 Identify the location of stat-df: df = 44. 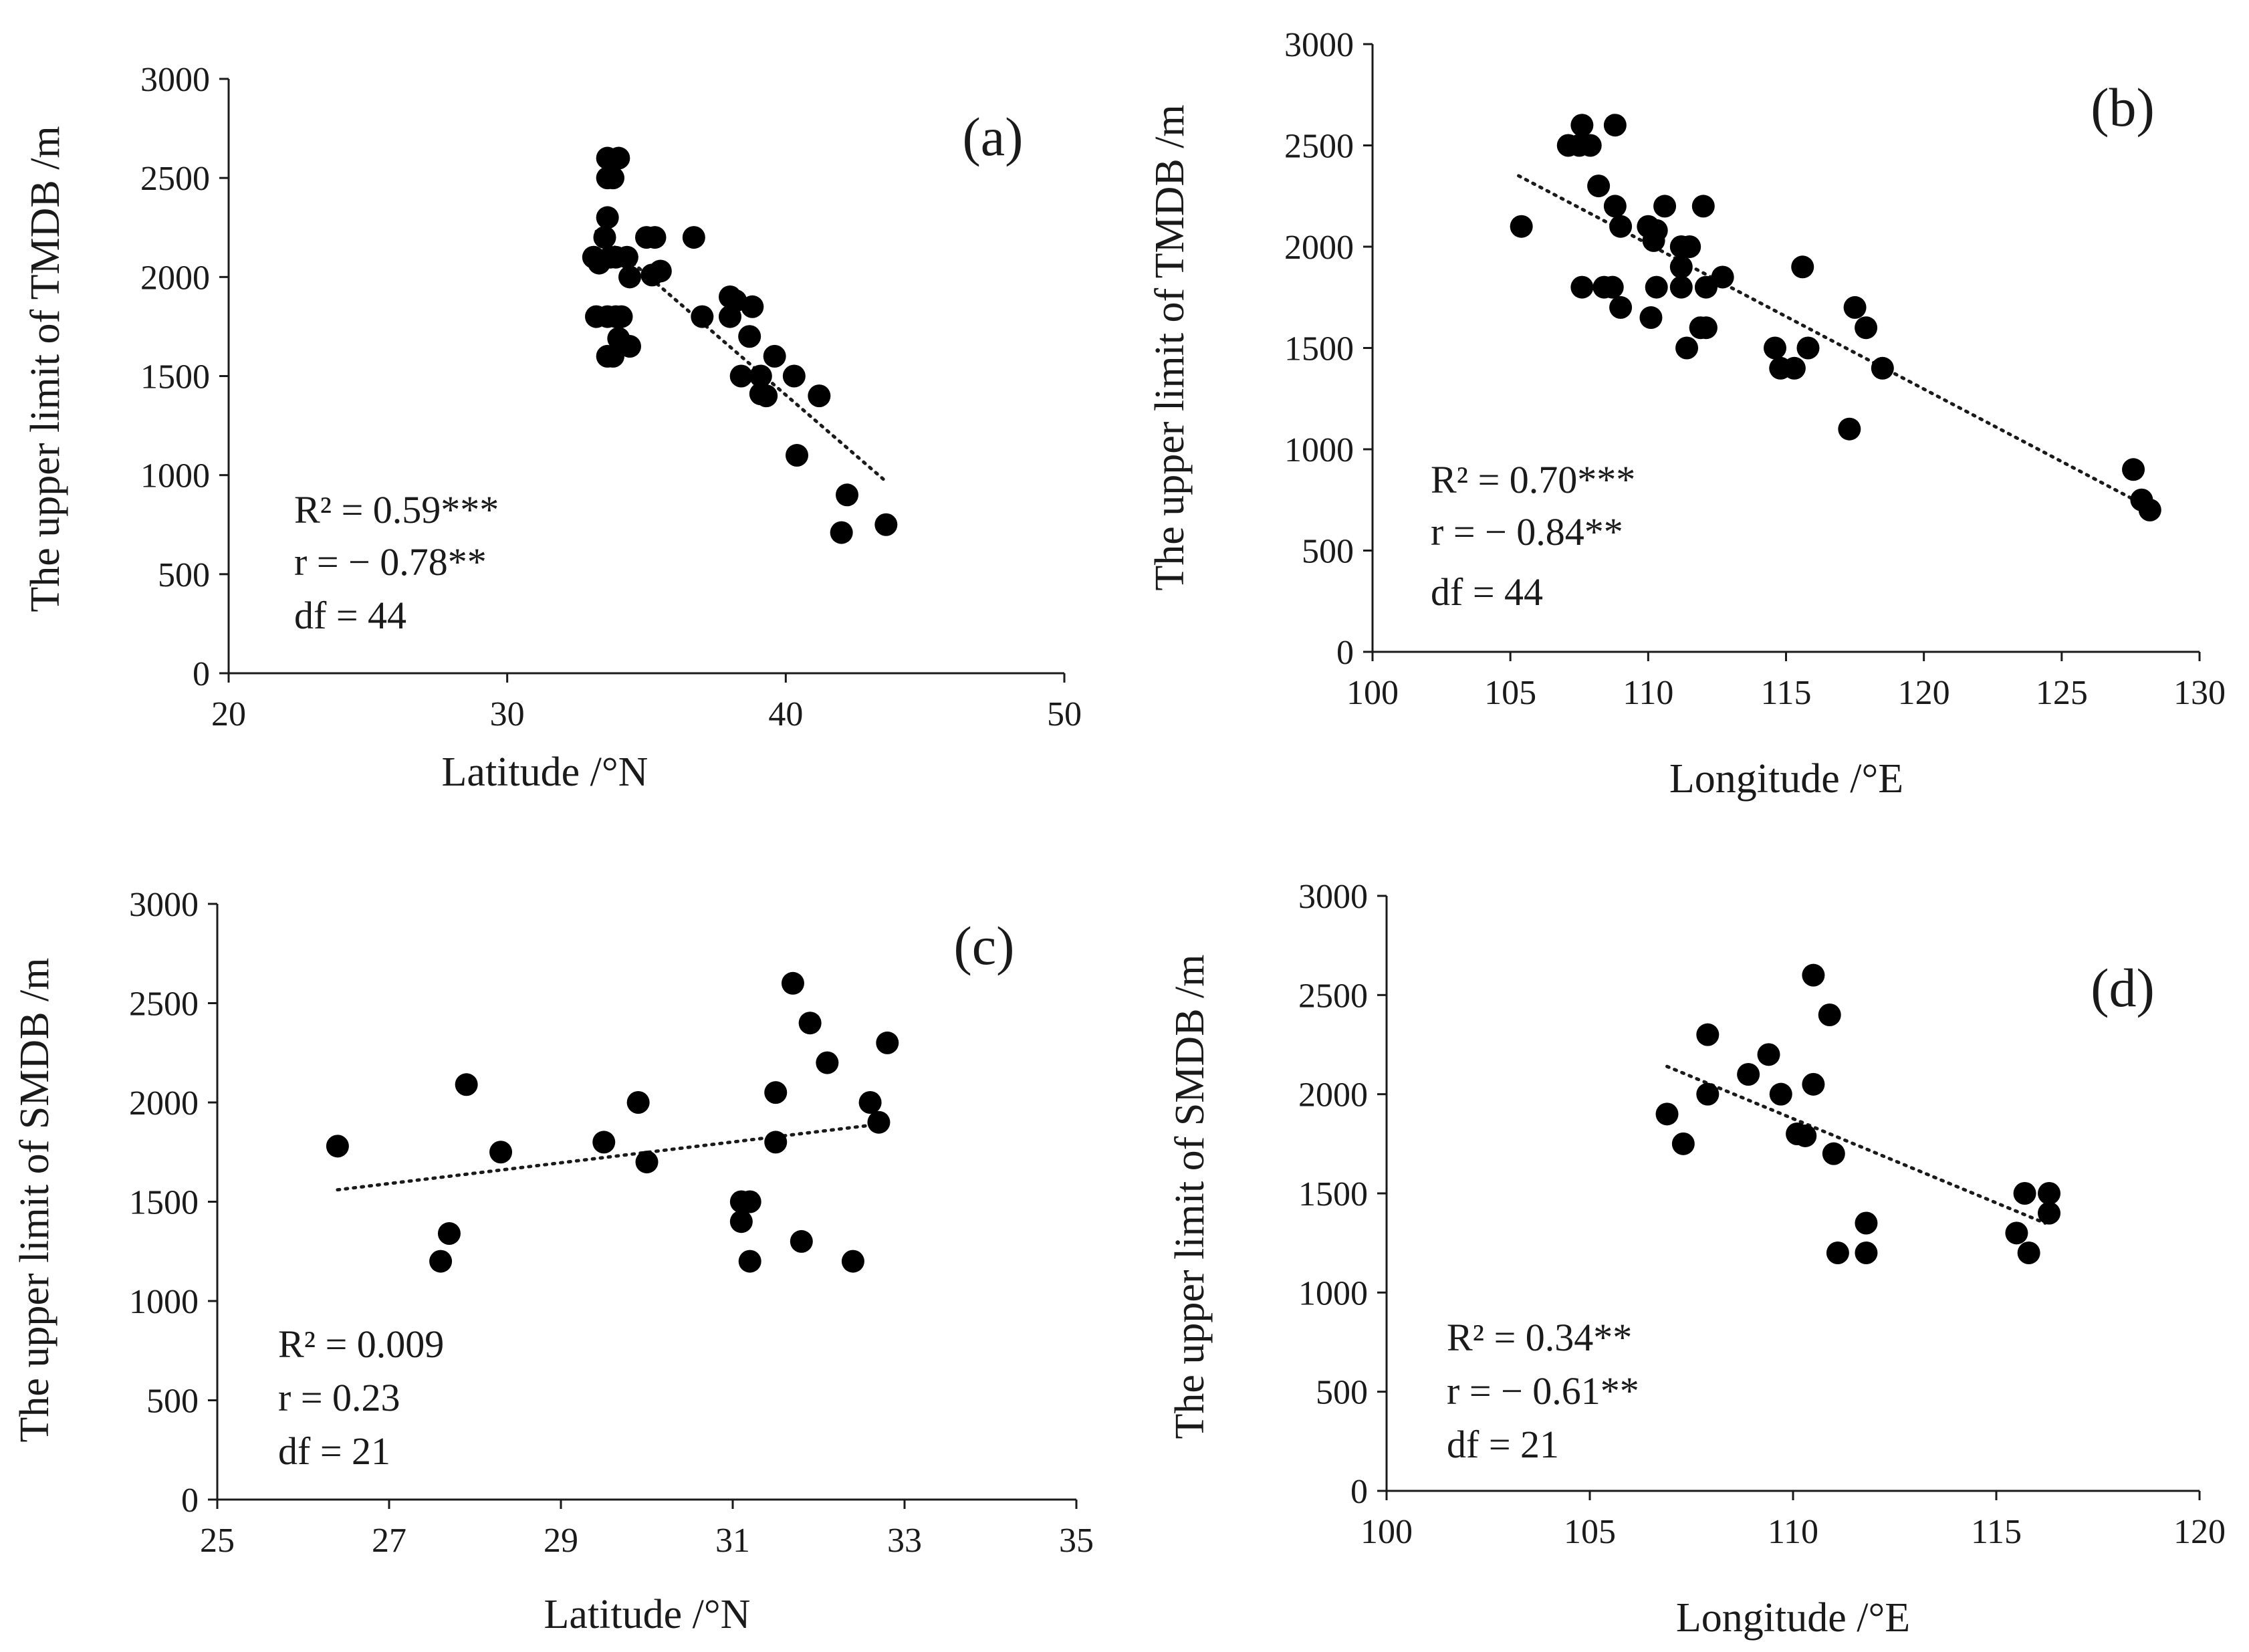
(350, 615).